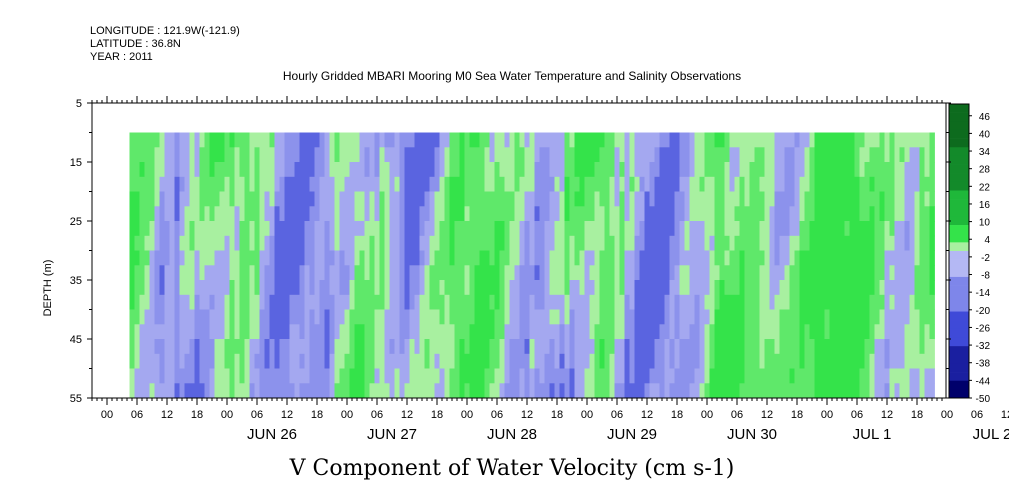 This screenshot has height=504, width=1009. Describe the element at coordinates (135, 44) in the screenshot. I see `latitude-label: LATITUDE : 36.8N` at that location.